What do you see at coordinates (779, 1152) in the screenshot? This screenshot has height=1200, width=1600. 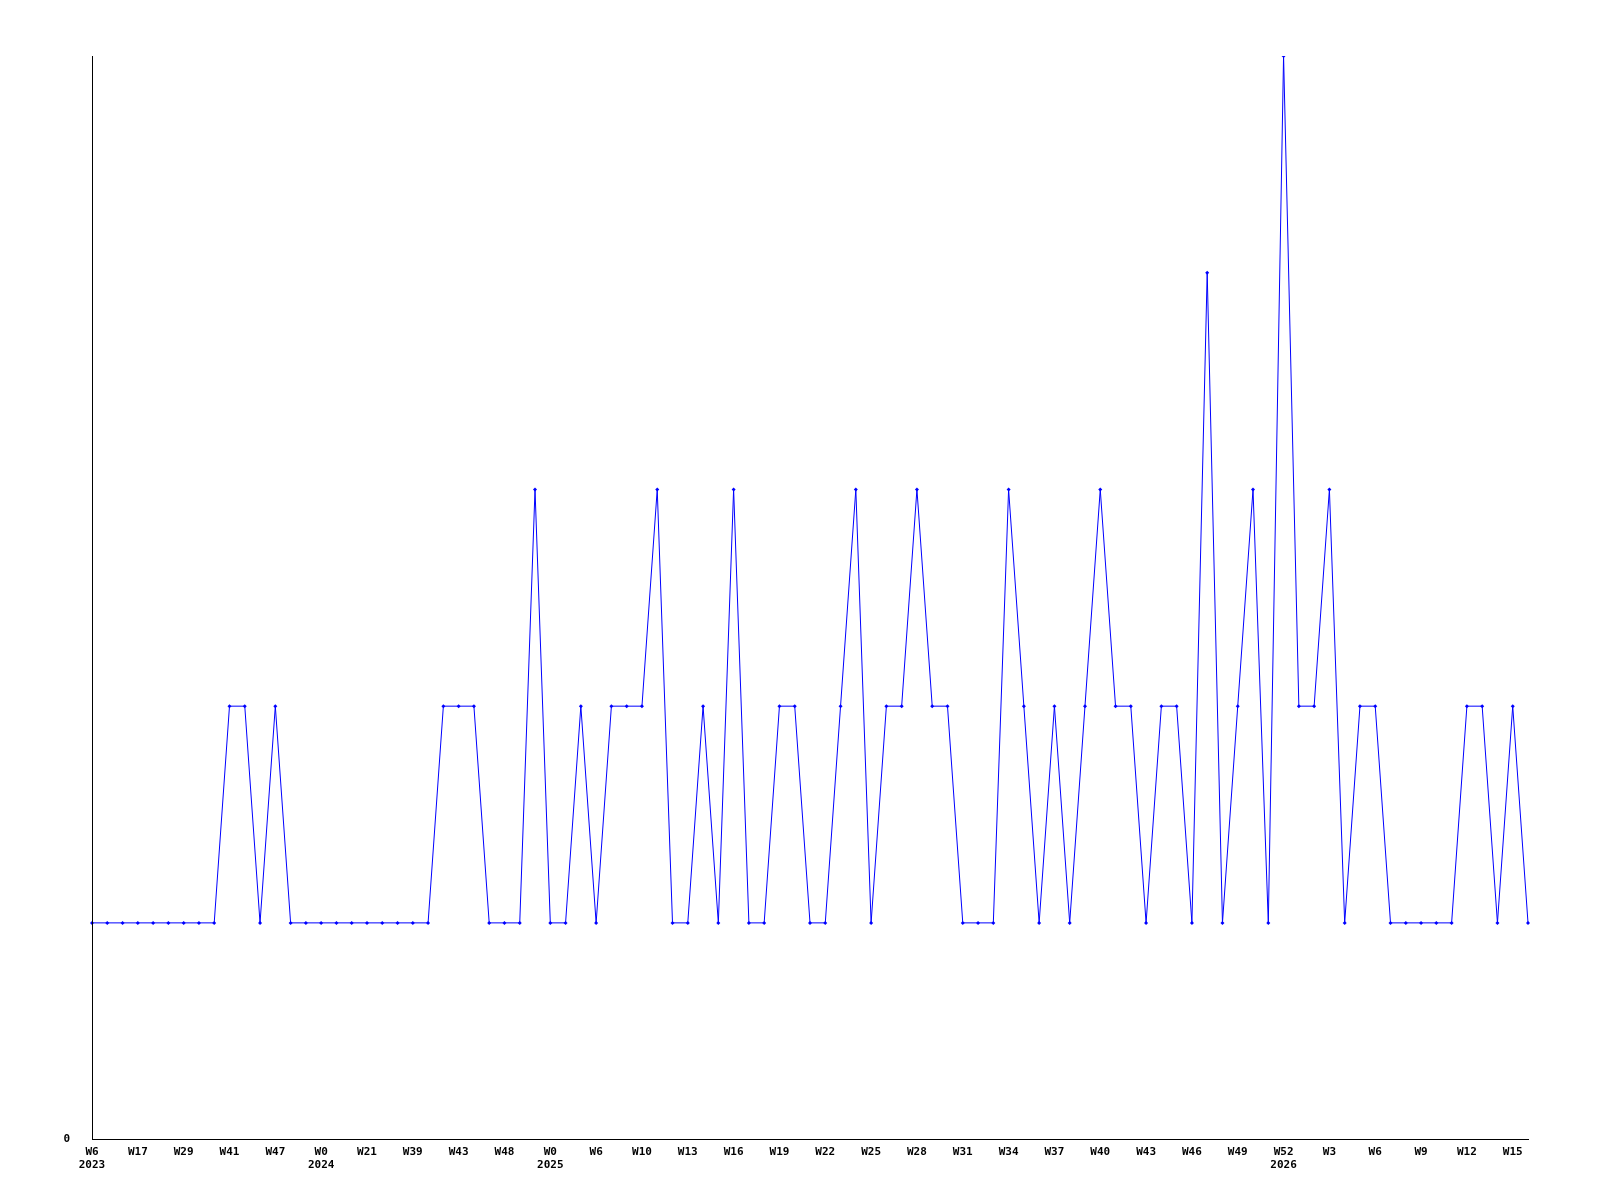 I see `x-tick-label: W19` at bounding box center [779, 1152].